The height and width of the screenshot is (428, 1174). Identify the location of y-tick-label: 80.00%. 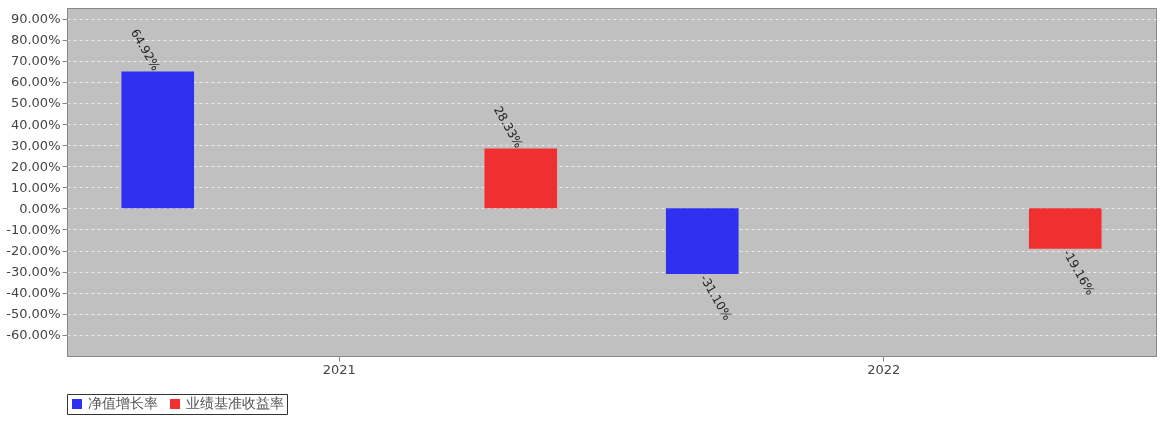
(35, 40).